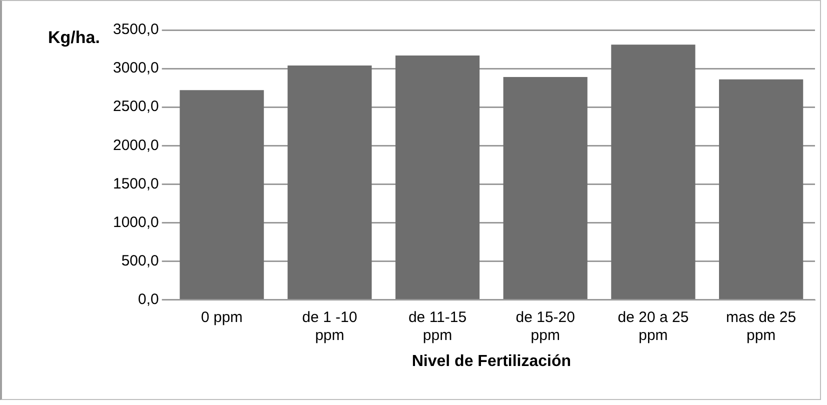 This screenshot has height=405, width=827. I want to click on x-tick-label: de 11-15 ppm, so click(437, 326).